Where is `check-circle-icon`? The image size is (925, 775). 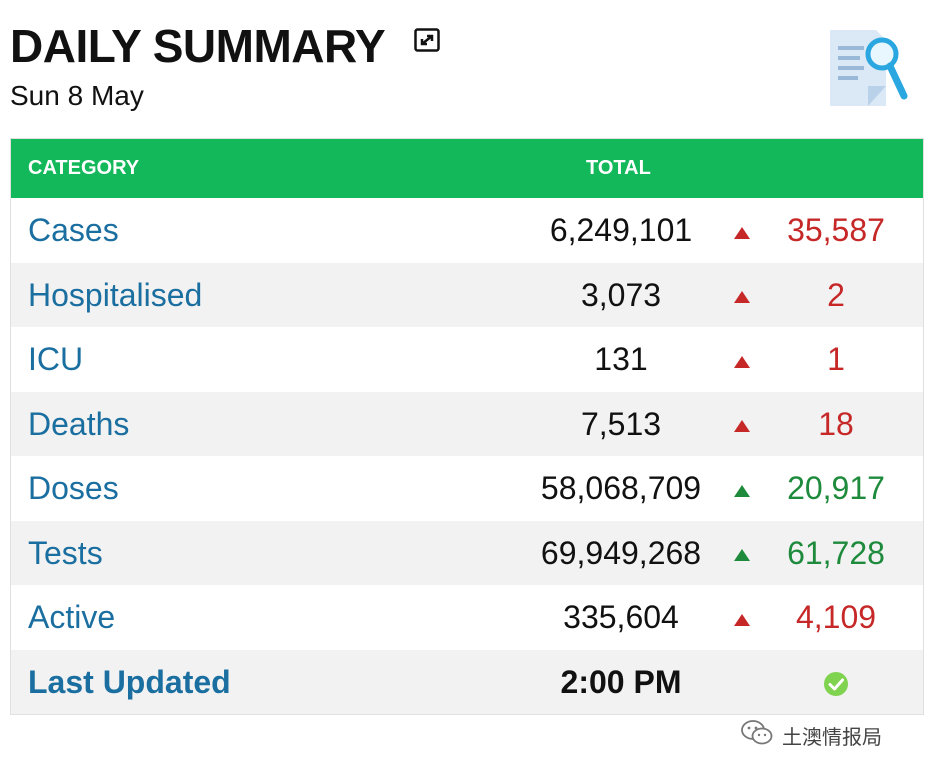 check-circle-icon is located at coordinates (836, 682).